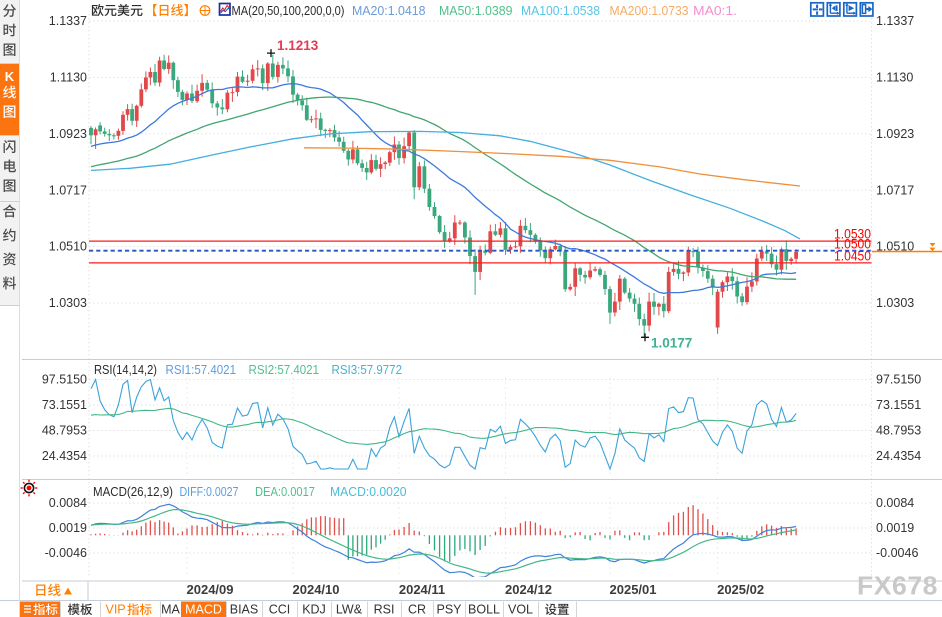 The height and width of the screenshot is (617, 942). I want to click on svg-text: 2025/02, so click(740, 589).